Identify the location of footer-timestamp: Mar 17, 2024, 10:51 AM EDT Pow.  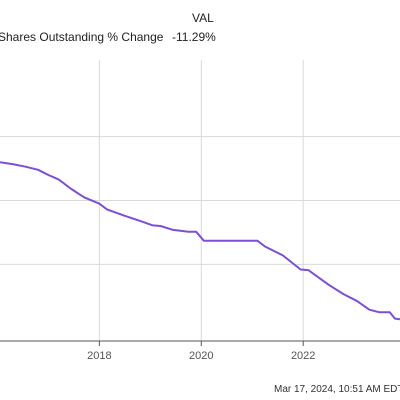
(337, 389).